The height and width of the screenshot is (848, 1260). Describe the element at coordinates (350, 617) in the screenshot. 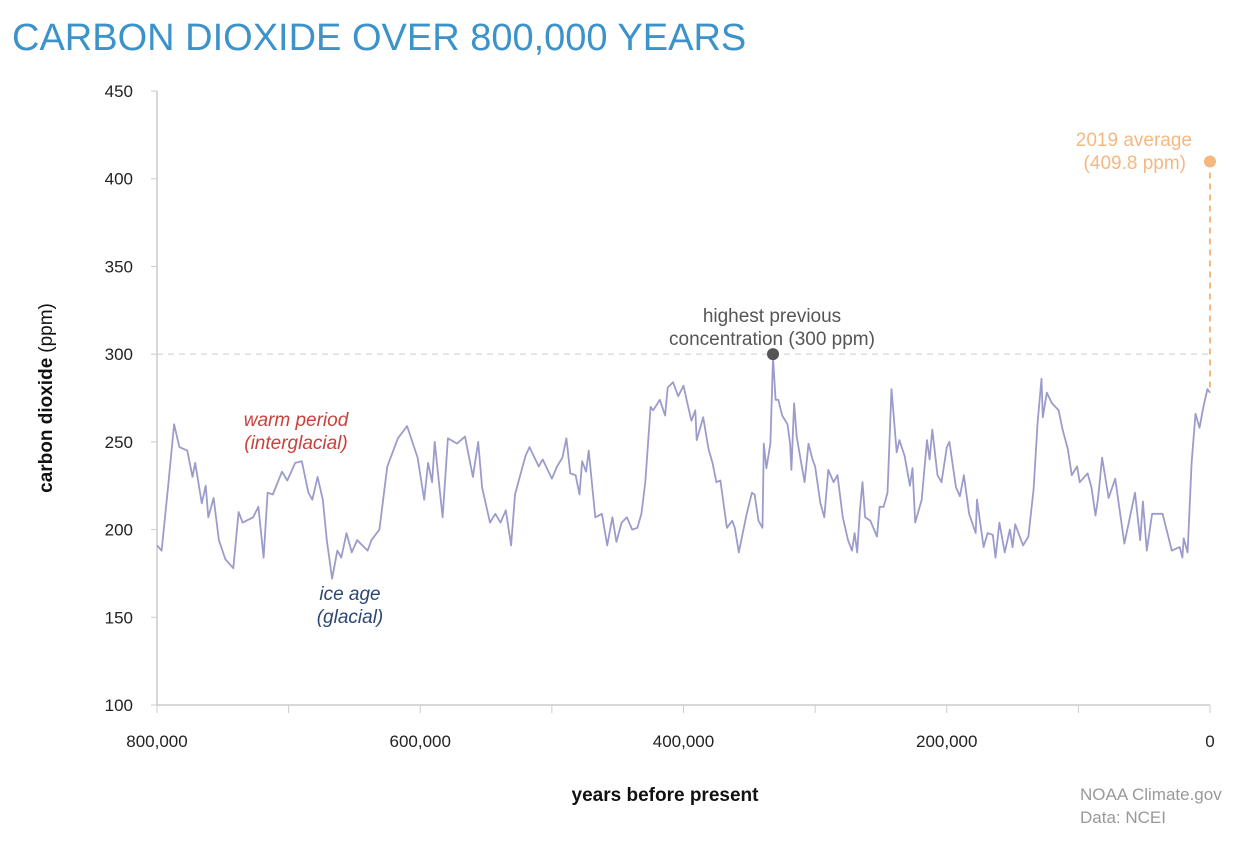

I see `ice-age-label-2: (glacial)` at that location.